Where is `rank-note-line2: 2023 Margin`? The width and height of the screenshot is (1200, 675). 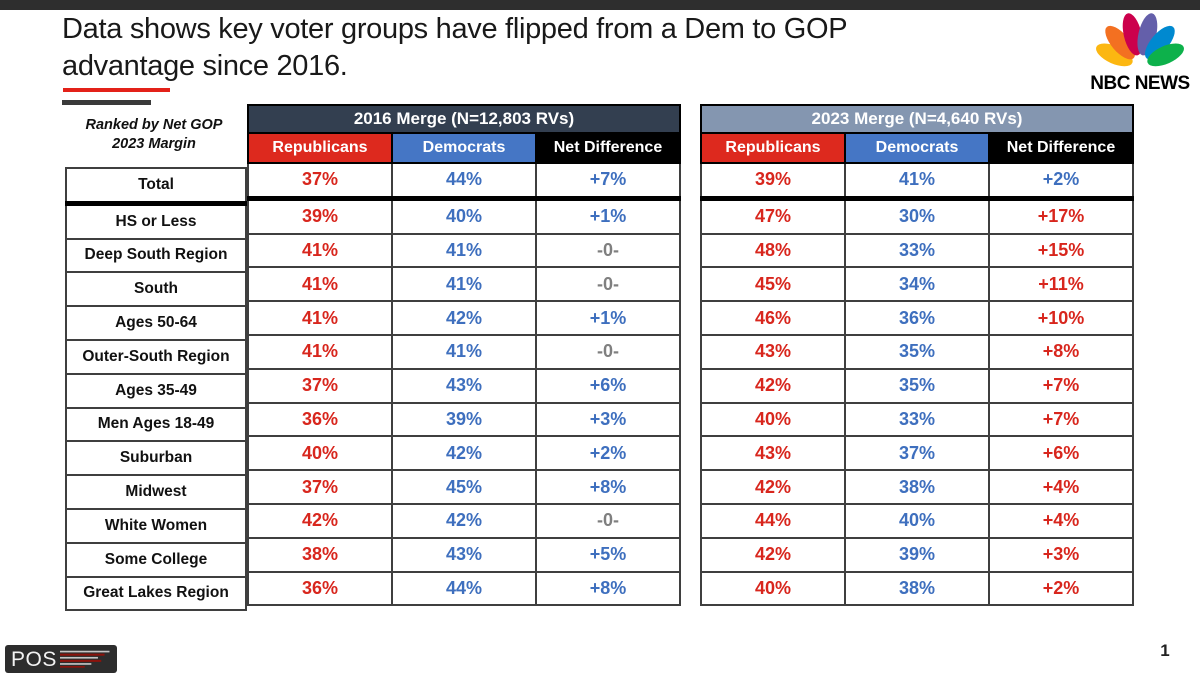
rank-note-line2: 2023 Margin is located at coordinates (154, 144).